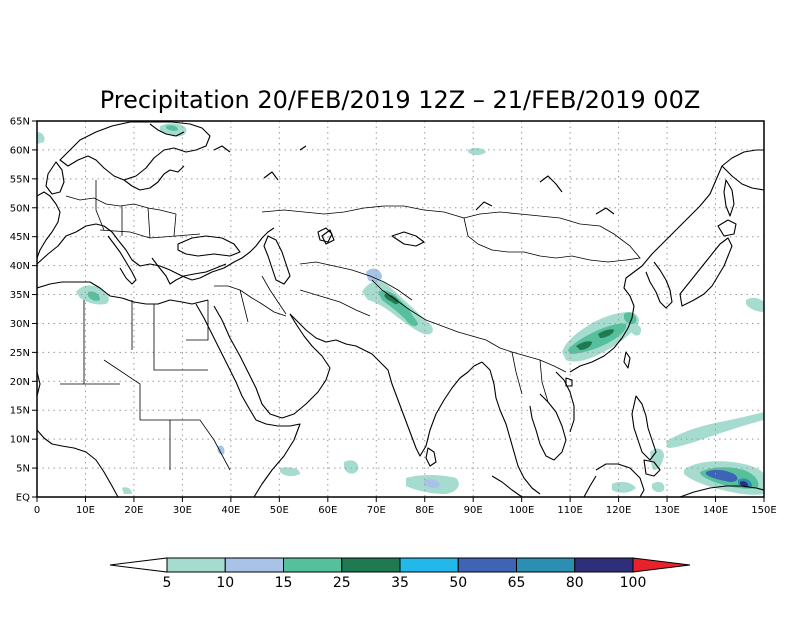 The height and width of the screenshot is (618, 800). Describe the element at coordinates (94, 296) in the screenshot. I see `precip-algeria-core` at that location.